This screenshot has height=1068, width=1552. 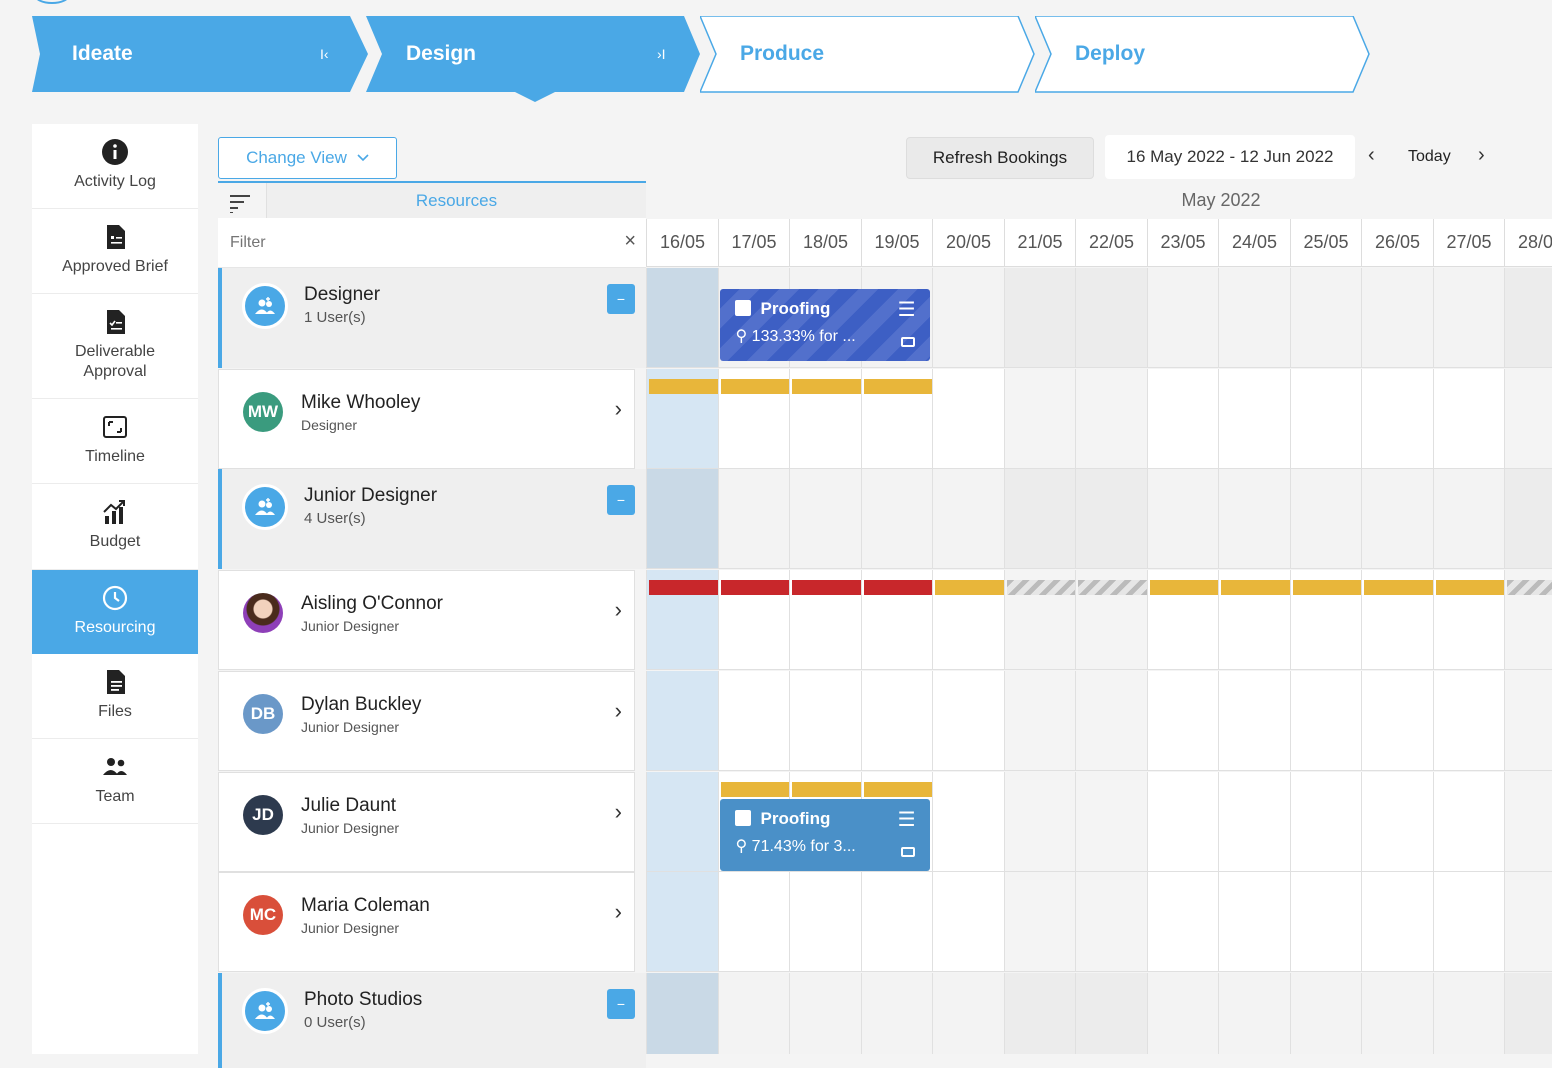 What do you see at coordinates (115, 346) in the screenshot?
I see `nav-item-deliverable-approval: Deliverable Approval` at bounding box center [115, 346].